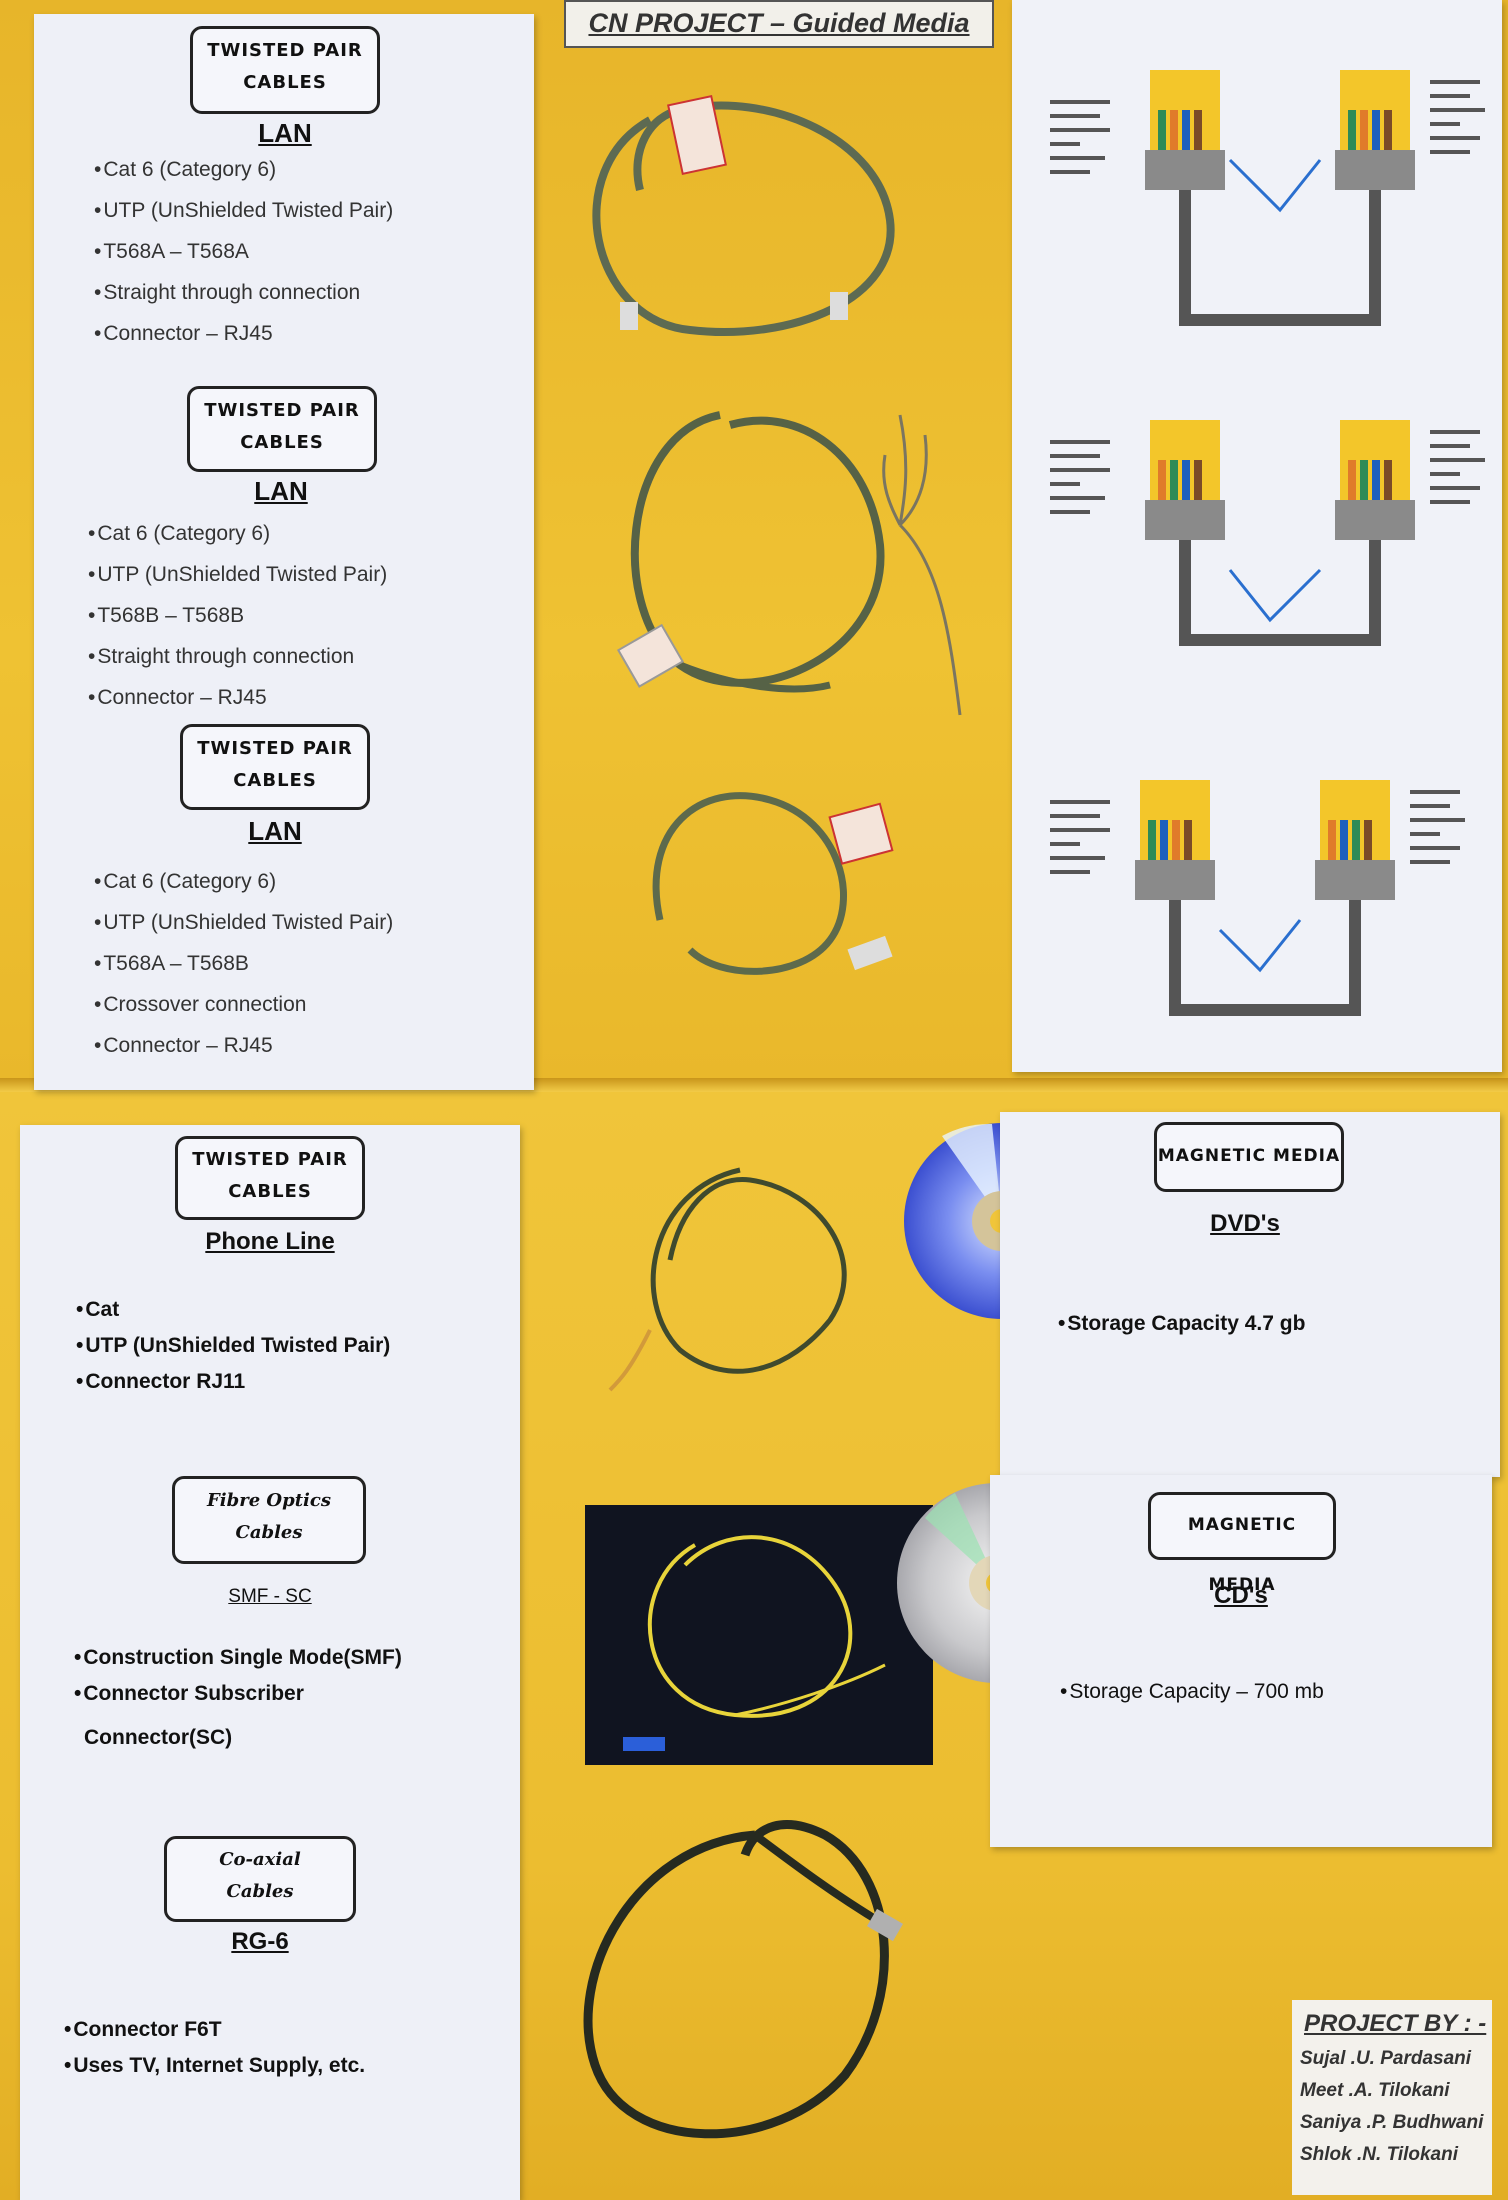  I want to click on bullet: Construction Single Mode(SMF), so click(237, 1664).